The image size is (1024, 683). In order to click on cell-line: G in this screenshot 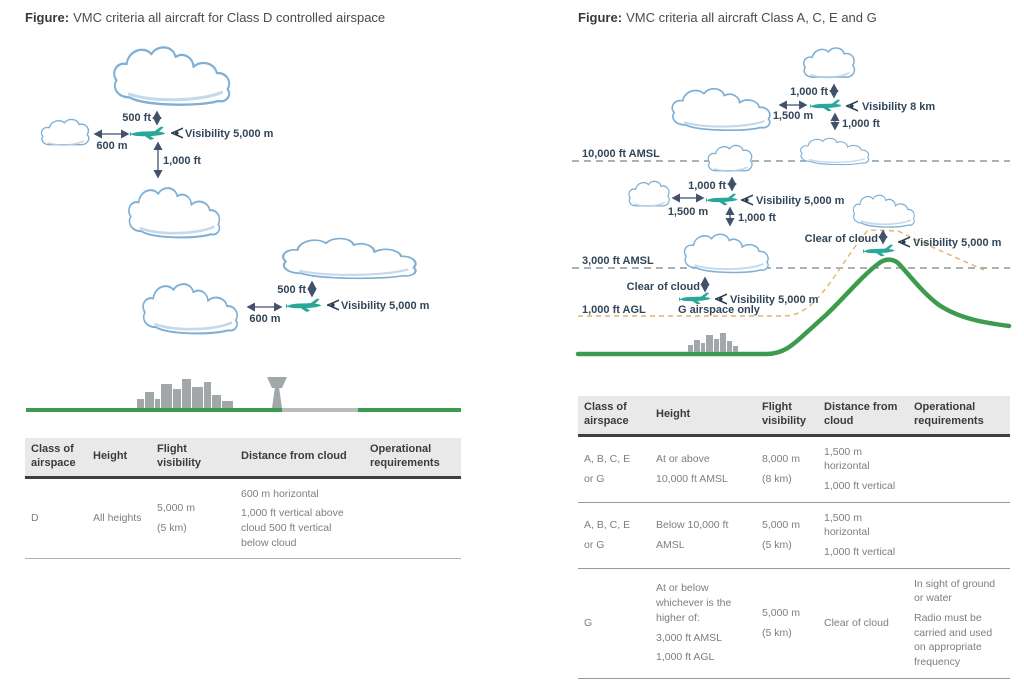, I will do `click(588, 622)`.